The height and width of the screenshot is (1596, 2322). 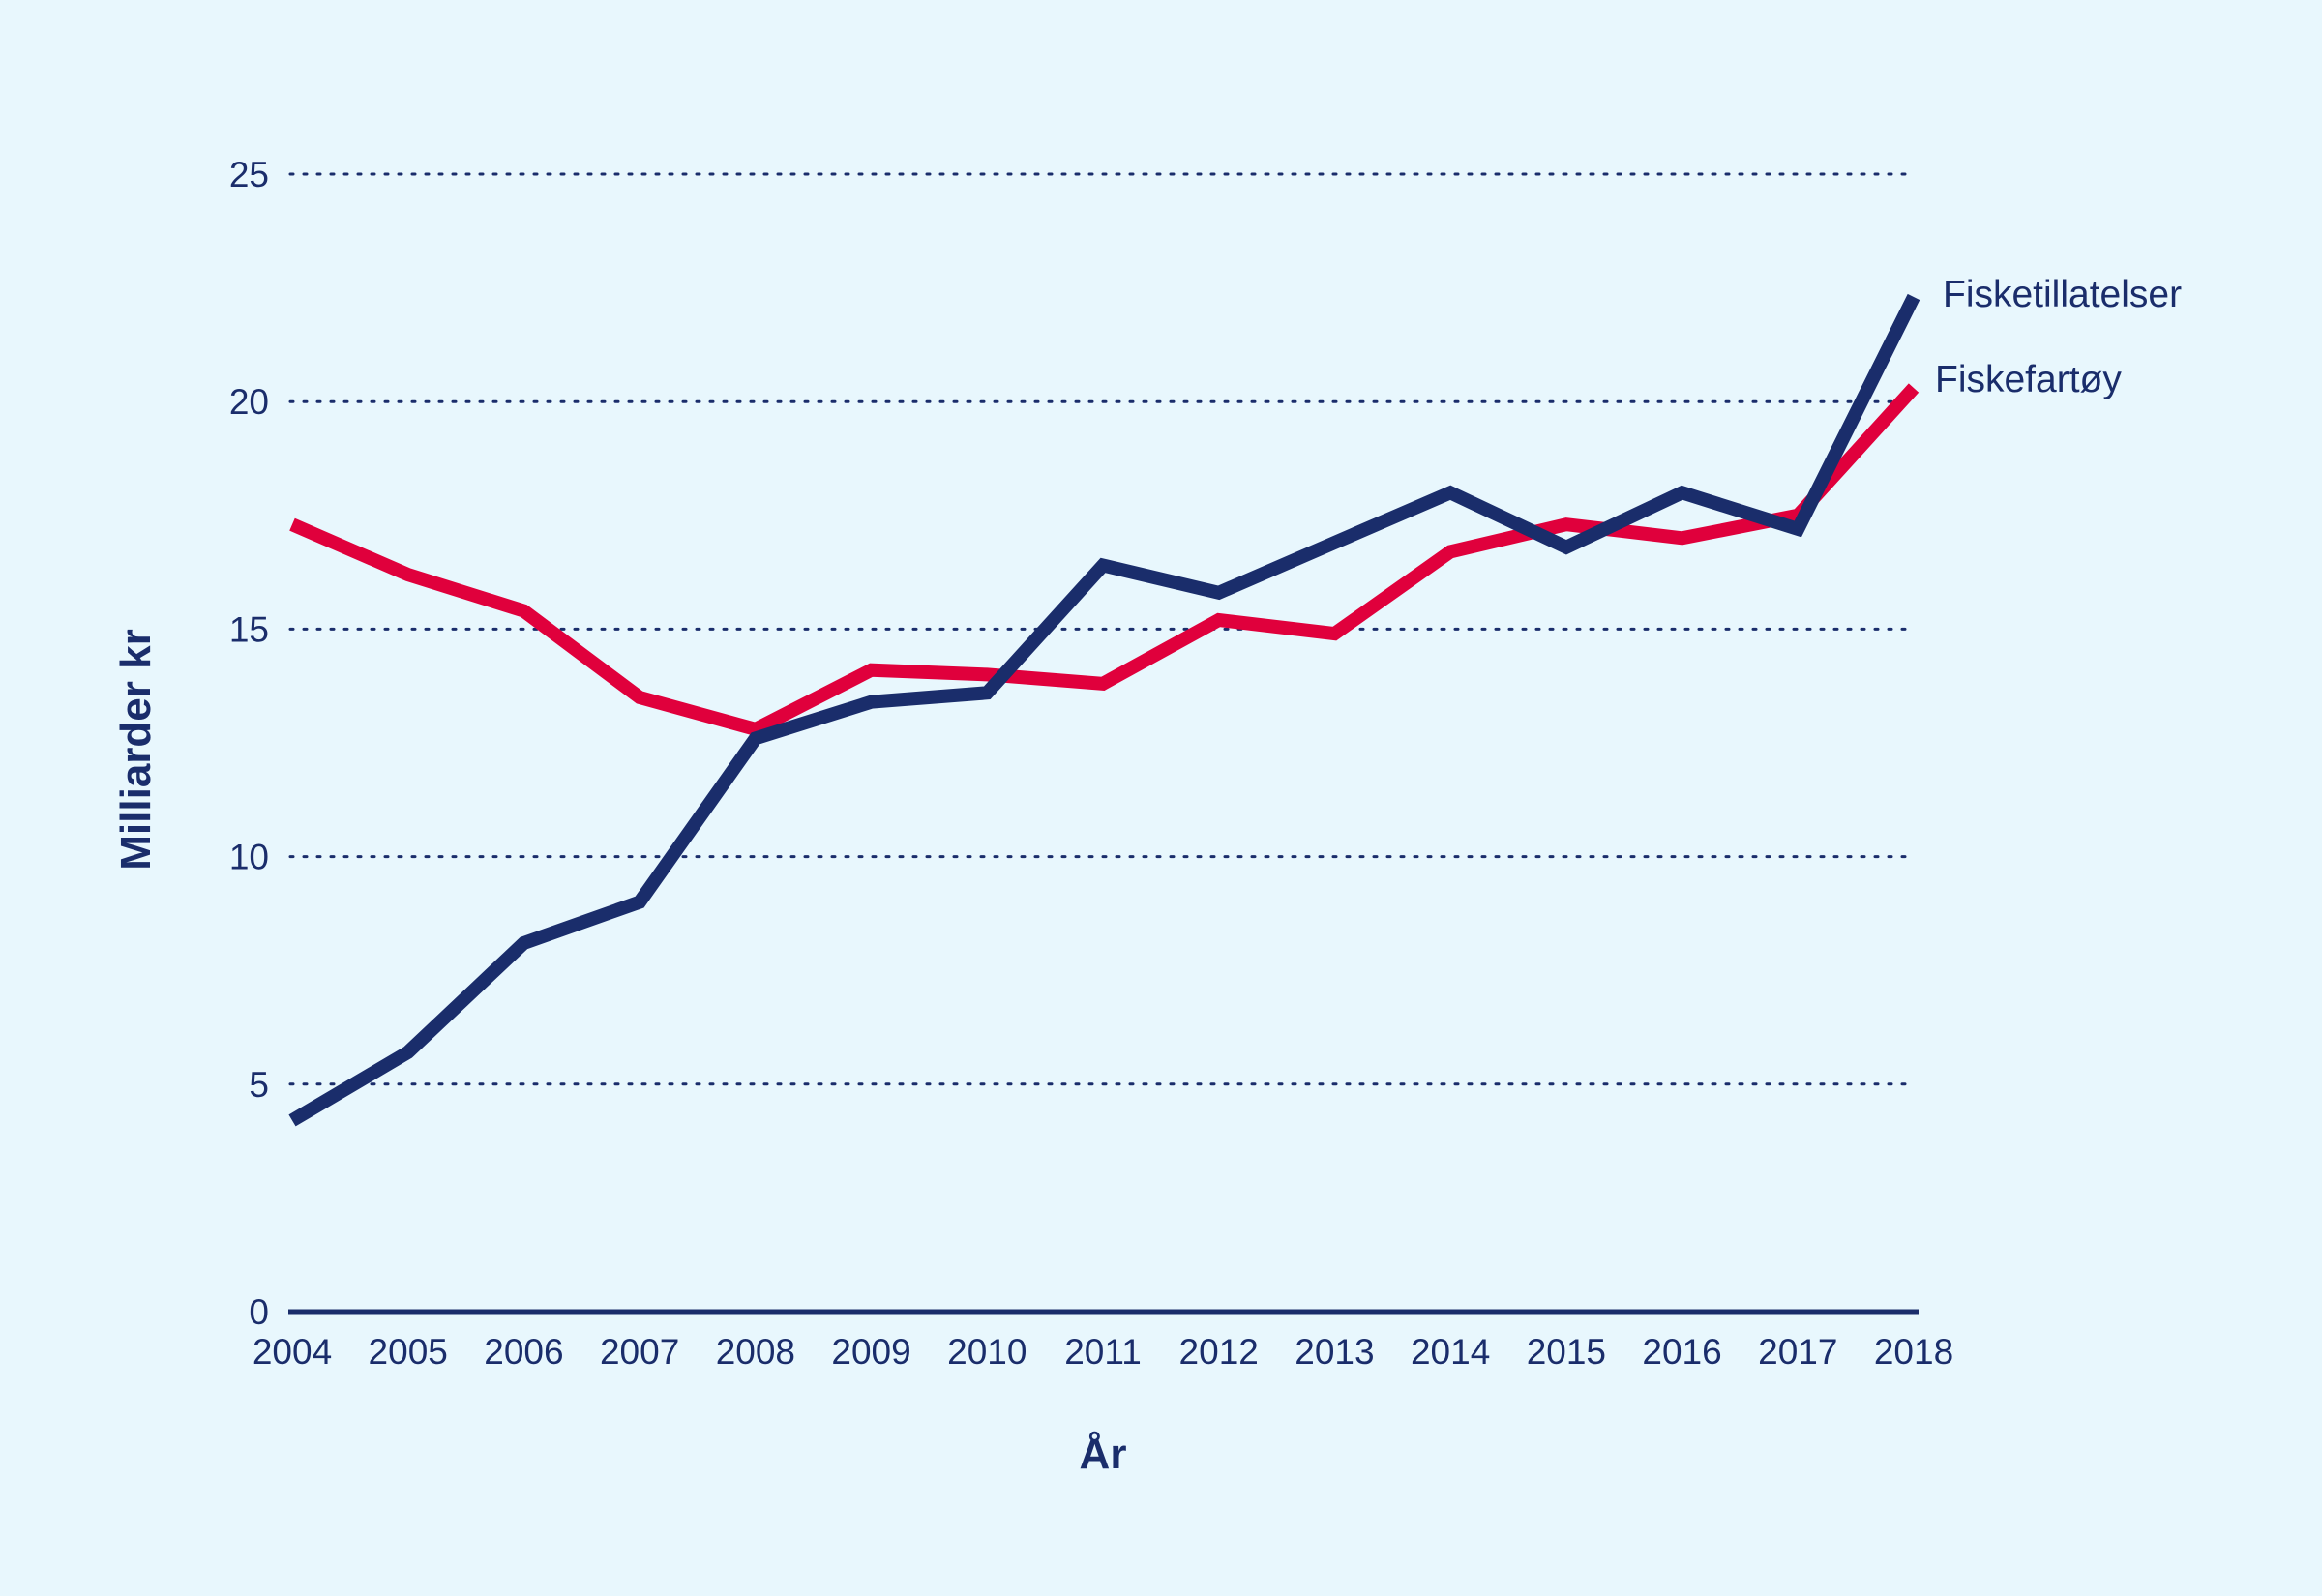 What do you see at coordinates (870, 1352) in the screenshot?
I see `x-tick-label: 2009` at bounding box center [870, 1352].